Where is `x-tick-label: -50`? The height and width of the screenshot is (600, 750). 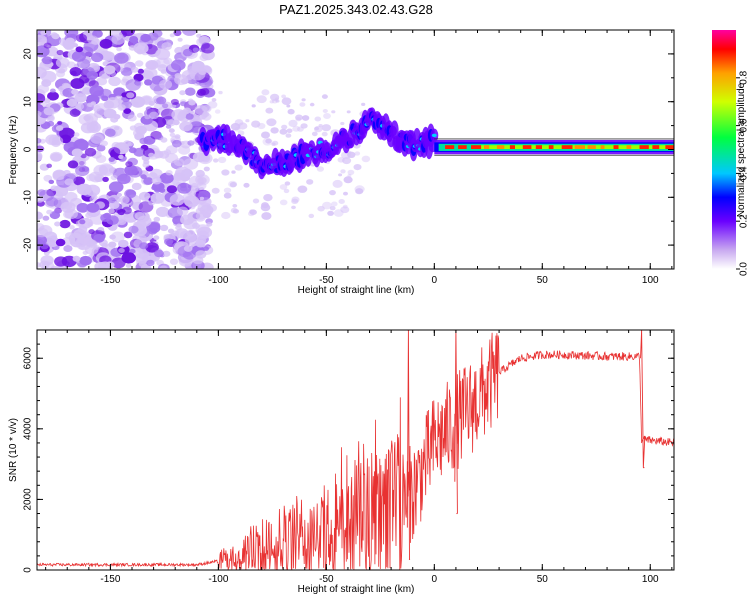 x-tick-label: -50 is located at coordinates (326, 579).